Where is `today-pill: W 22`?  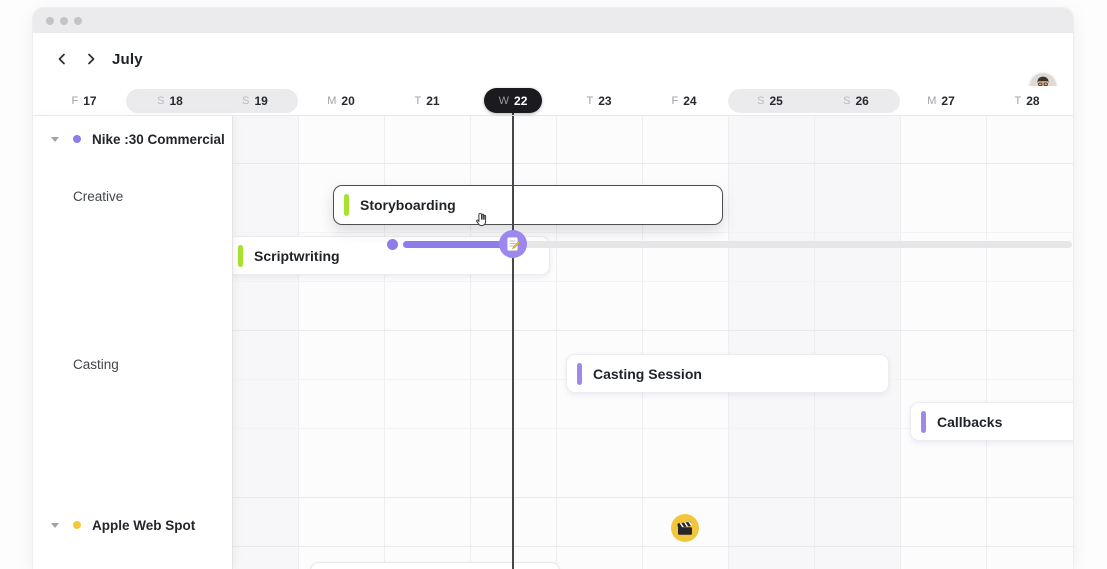 today-pill: W 22 is located at coordinates (513, 100).